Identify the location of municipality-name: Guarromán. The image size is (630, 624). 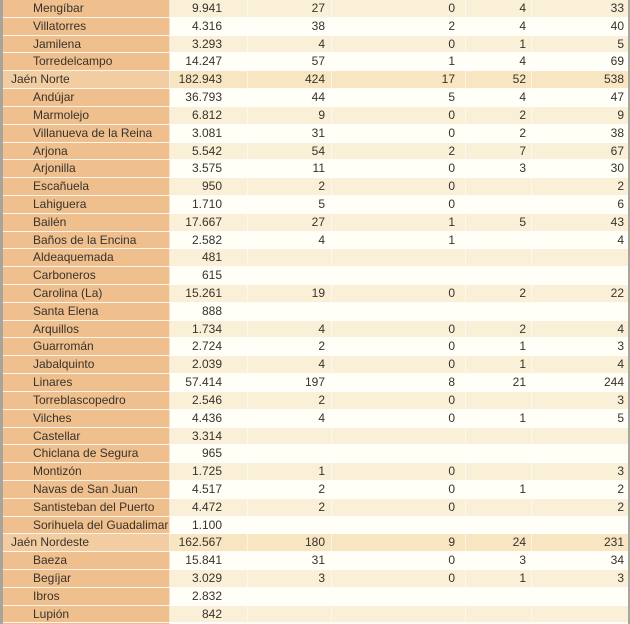
(86, 347).